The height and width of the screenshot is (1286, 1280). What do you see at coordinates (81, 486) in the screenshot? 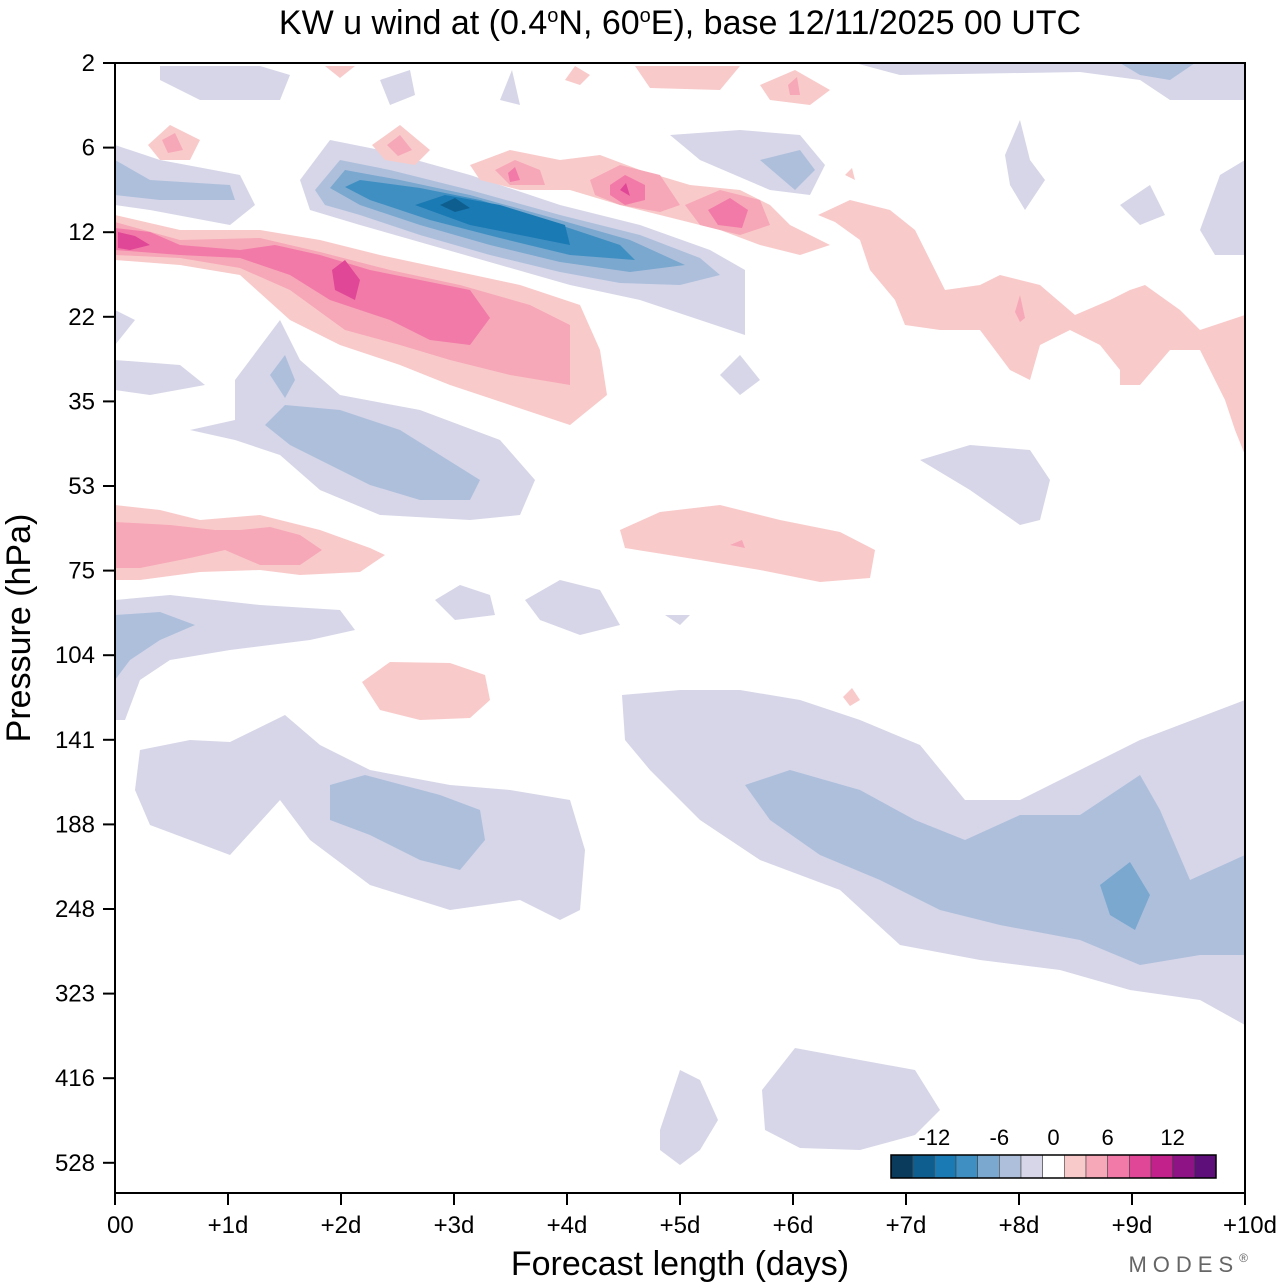
I see `y-tick-label: 53` at bounding box center [81, 486].